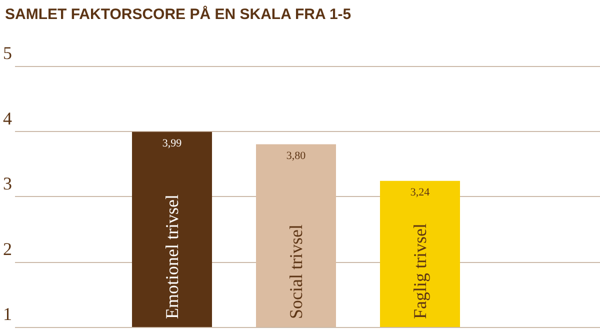 The width and height of the screenshot is (600, 329). I want to click on x-tick-label: Faglig trivsel, so click(420, 271).